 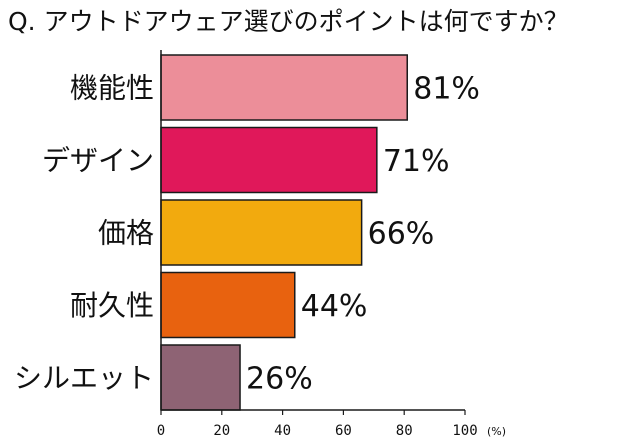 I want to click on value-label-2: 71%, so click(x=416, y=161).